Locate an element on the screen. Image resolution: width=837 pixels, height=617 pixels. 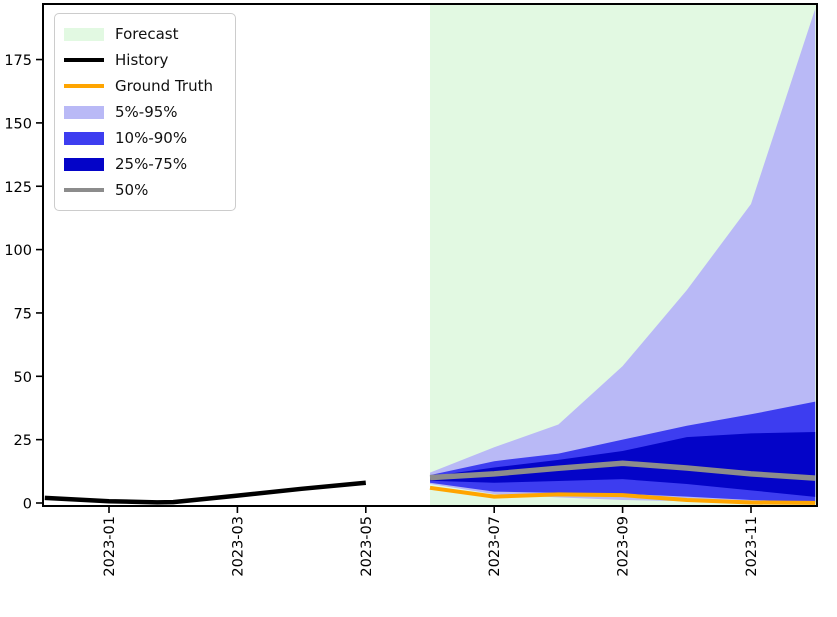
legend-item: Forecast is located at coordinates (144, 34).